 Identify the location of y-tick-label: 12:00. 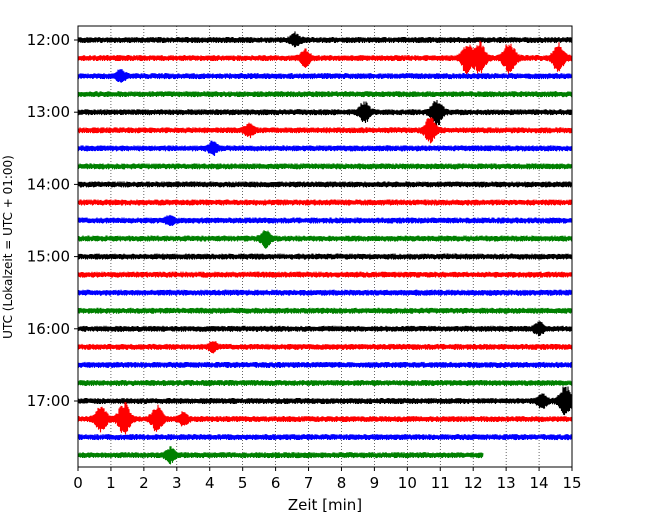
(48, 40).